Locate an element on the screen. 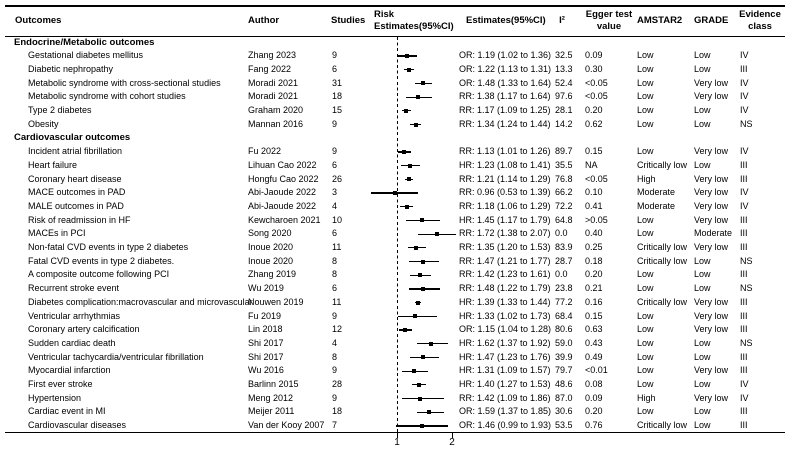  author-cell: Song 2020 is located at coordinates (270, 233).